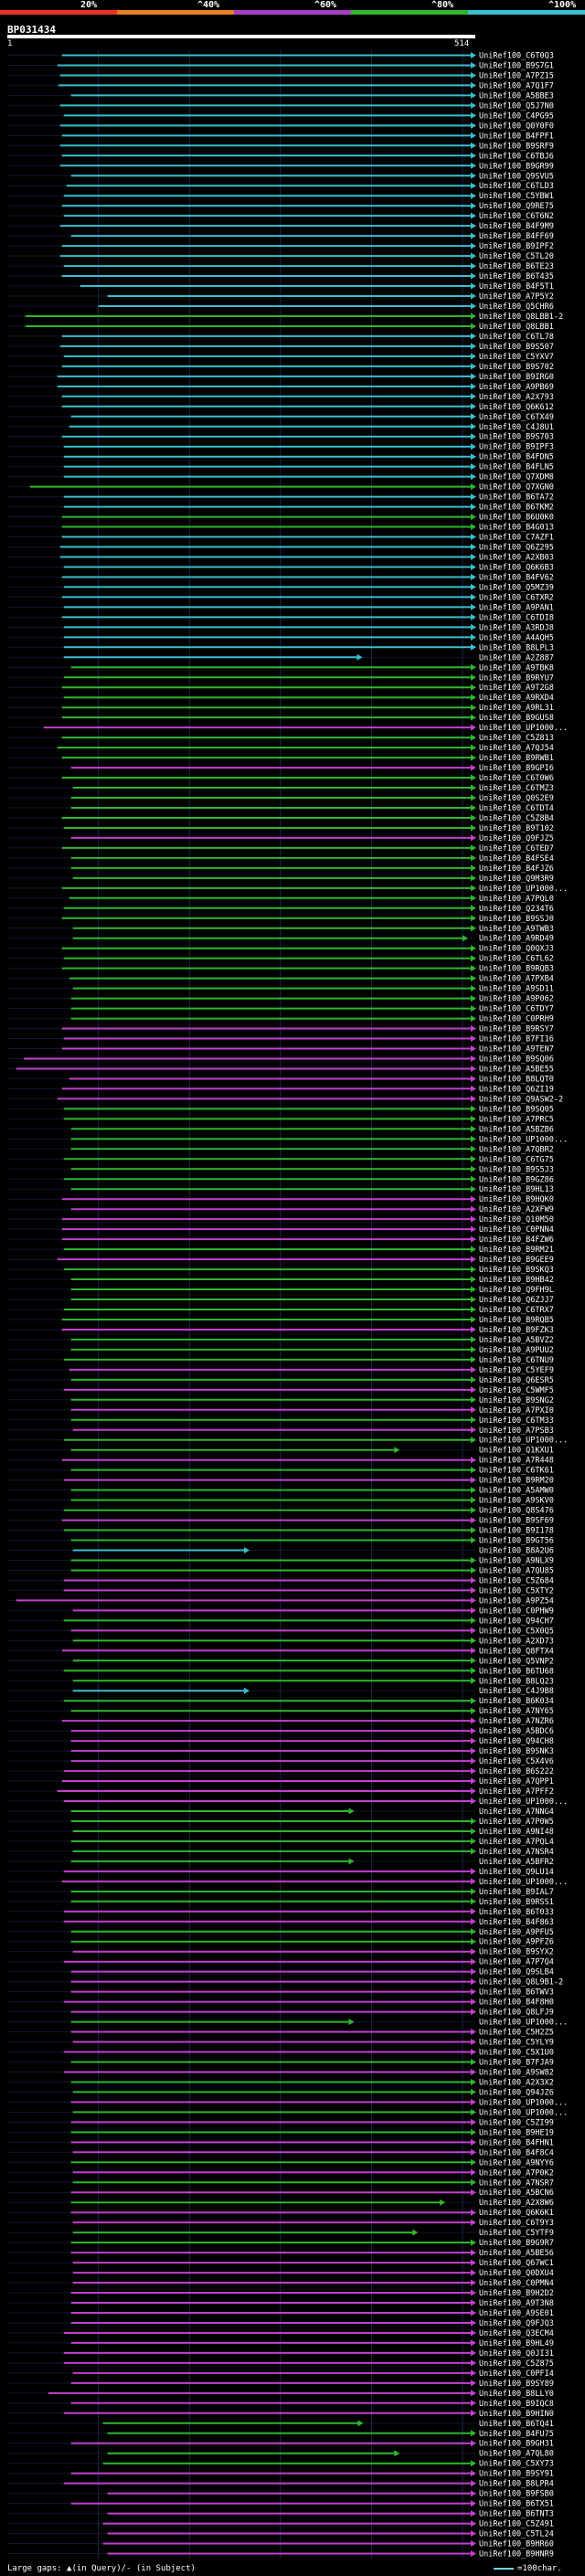 The width and height of the screenshot is (585, 2576). What do you see at coordinates (516, 1651) in the screenshot?
I see `hit-label: UniRef100_Q8FTX4` at bounding box center [516, 1651].